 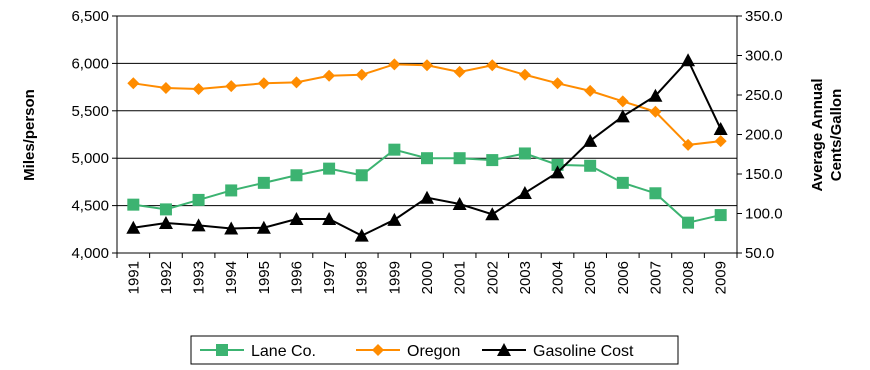 What do you see at coordinates (264, 277) in the screenshot?
I see `x-tick-label: 1995` at bounding box center [264, 277].